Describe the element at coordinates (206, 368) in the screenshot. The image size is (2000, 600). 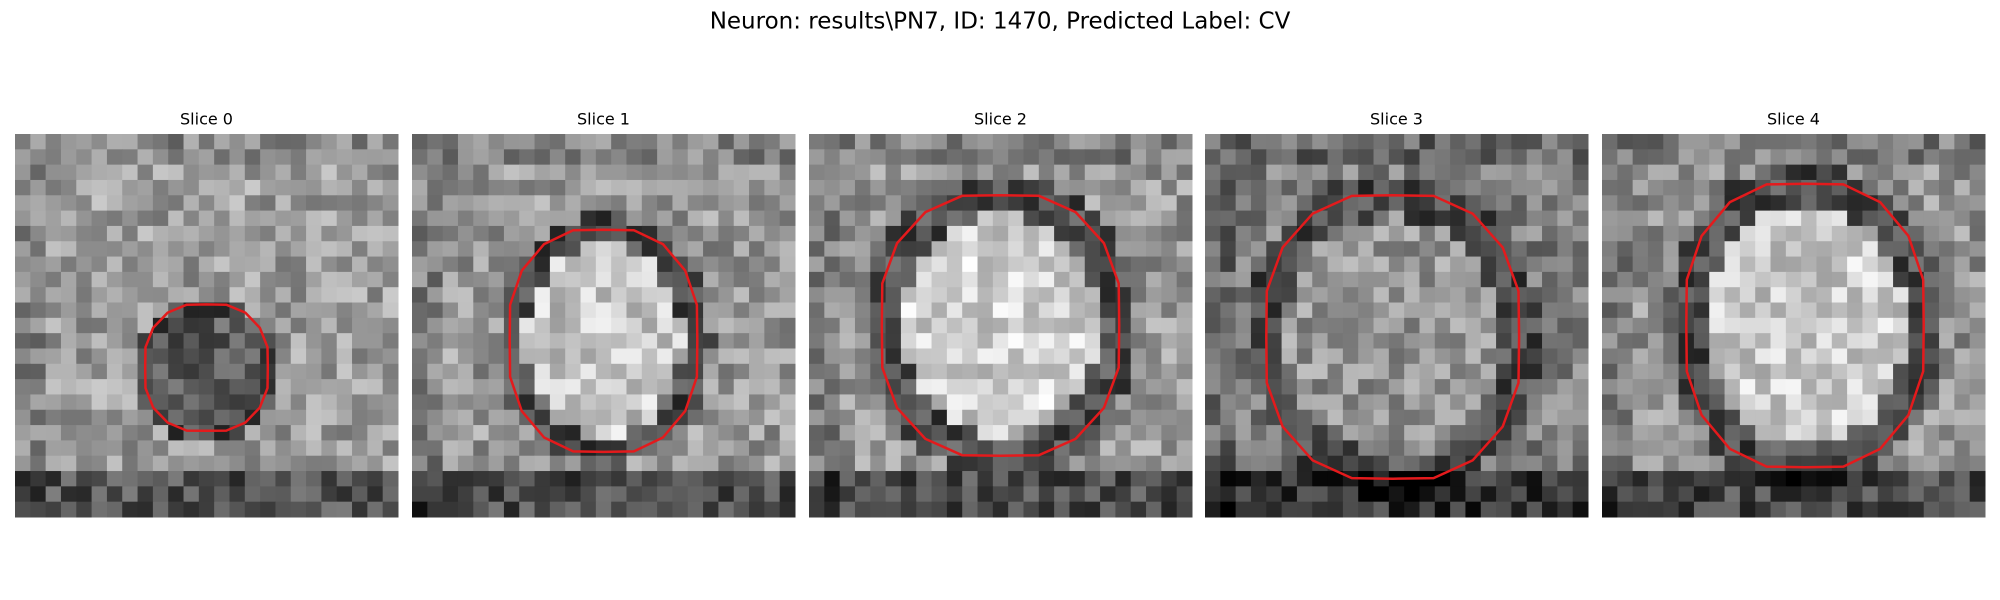
I see `contour` at that location.